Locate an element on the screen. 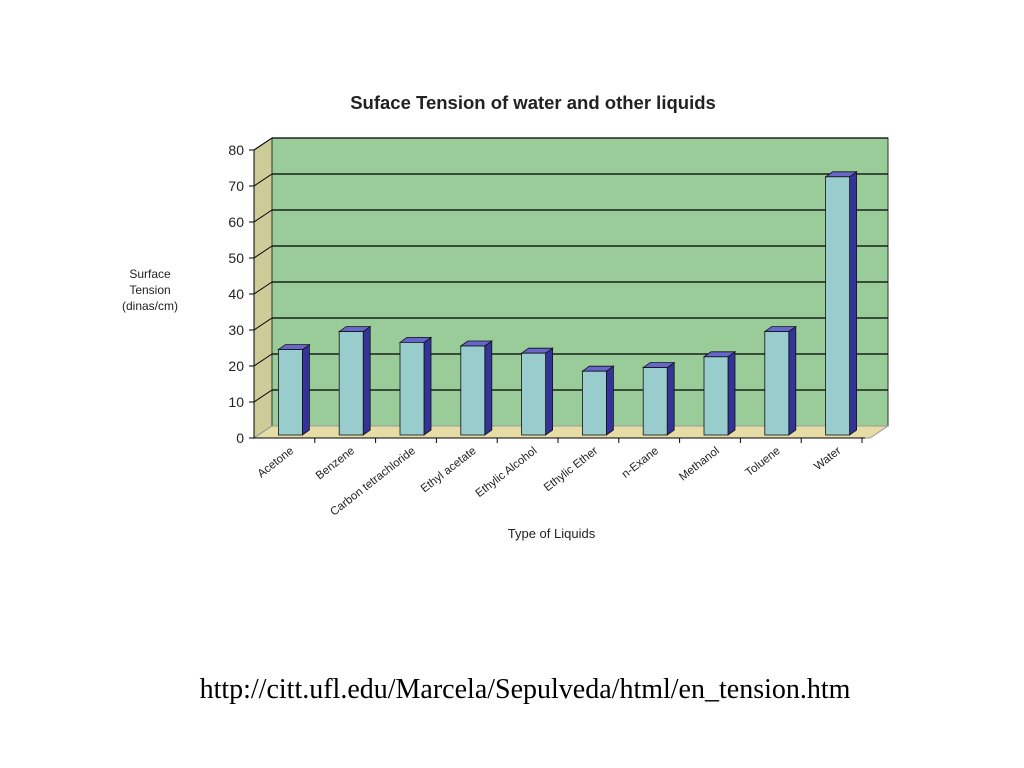 This screenshot has height=768, width=1024. y-tick-label: 0 is located at coordinates (240, 438).